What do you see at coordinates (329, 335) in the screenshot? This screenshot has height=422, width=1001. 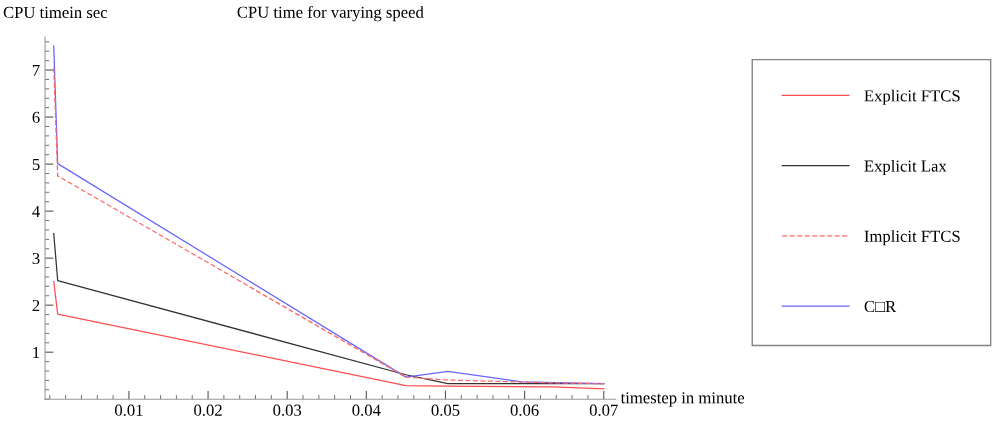 I see `line-series` at bounding box center [329, 335].